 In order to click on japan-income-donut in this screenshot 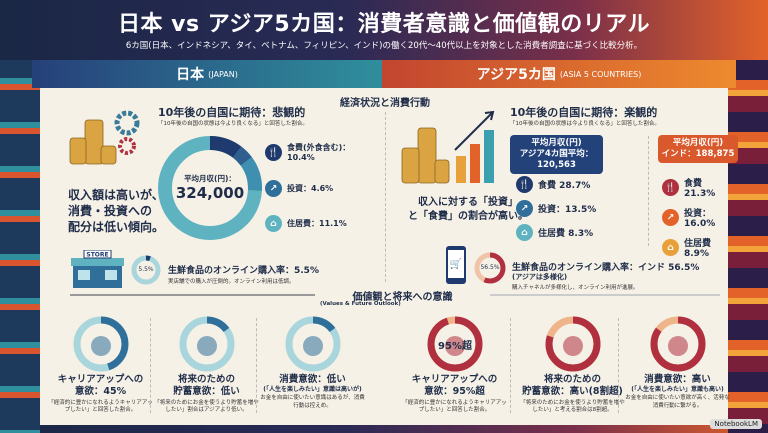, I will do `click(210, 188)`.